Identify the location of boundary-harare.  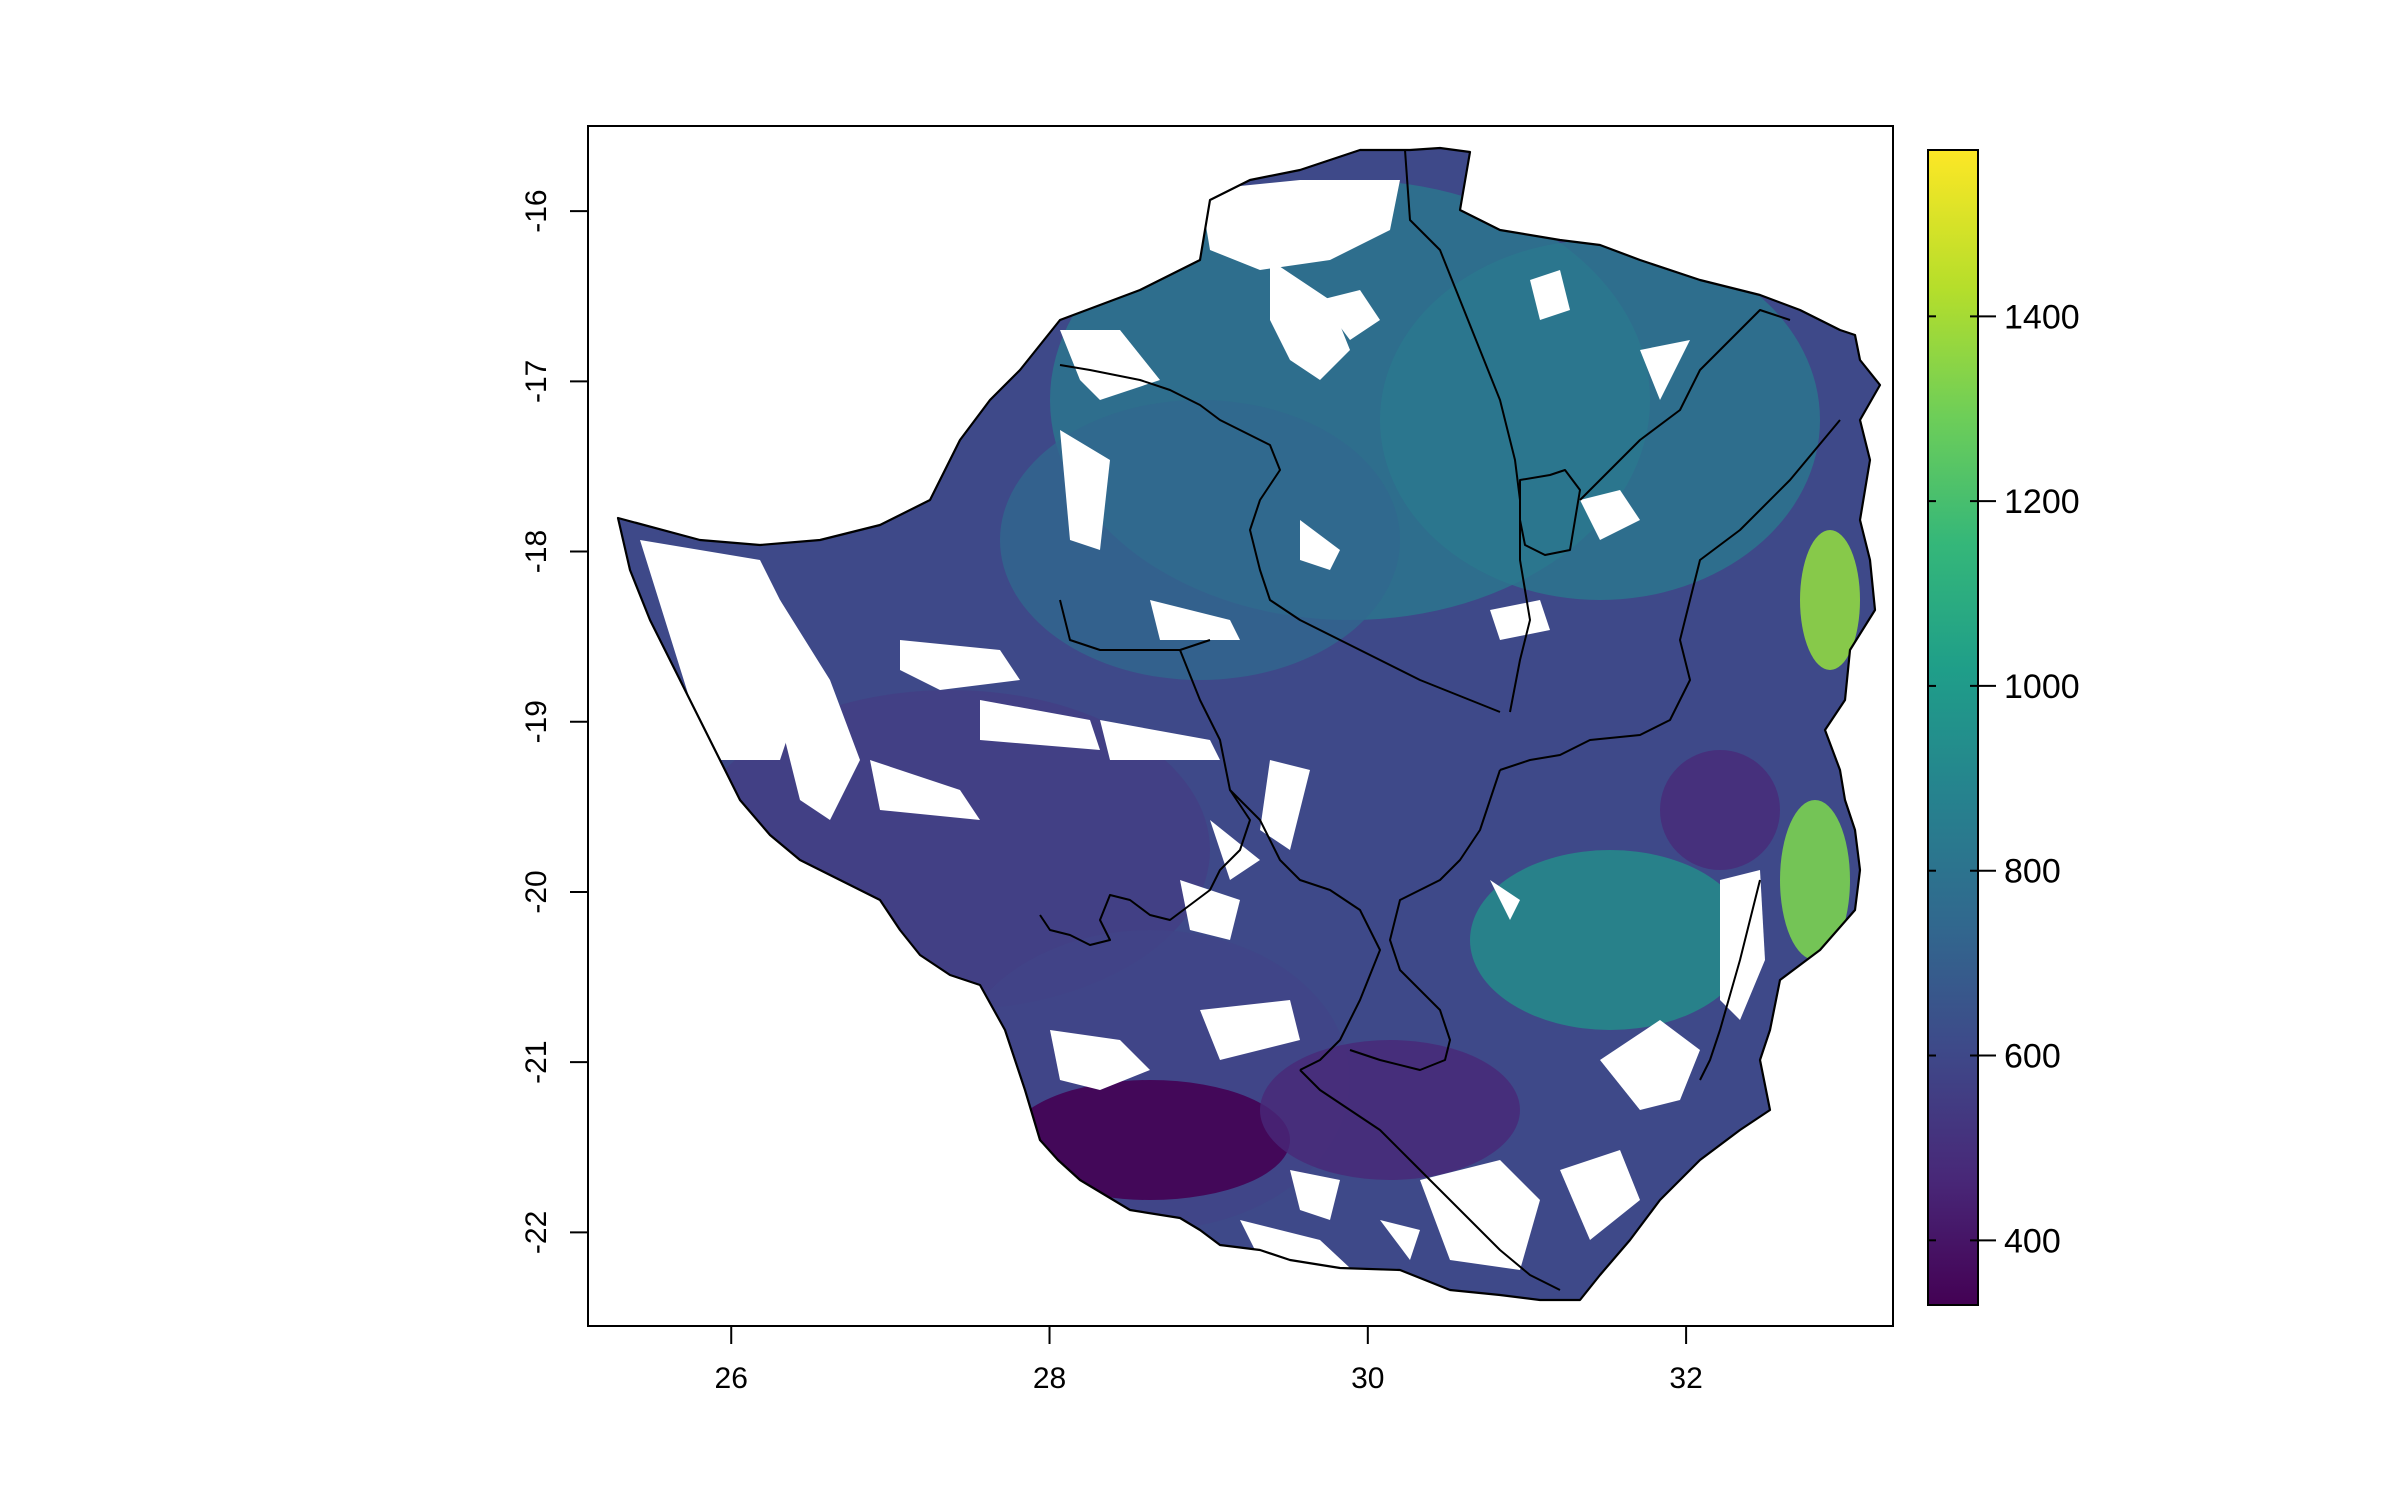
(1550, 512).